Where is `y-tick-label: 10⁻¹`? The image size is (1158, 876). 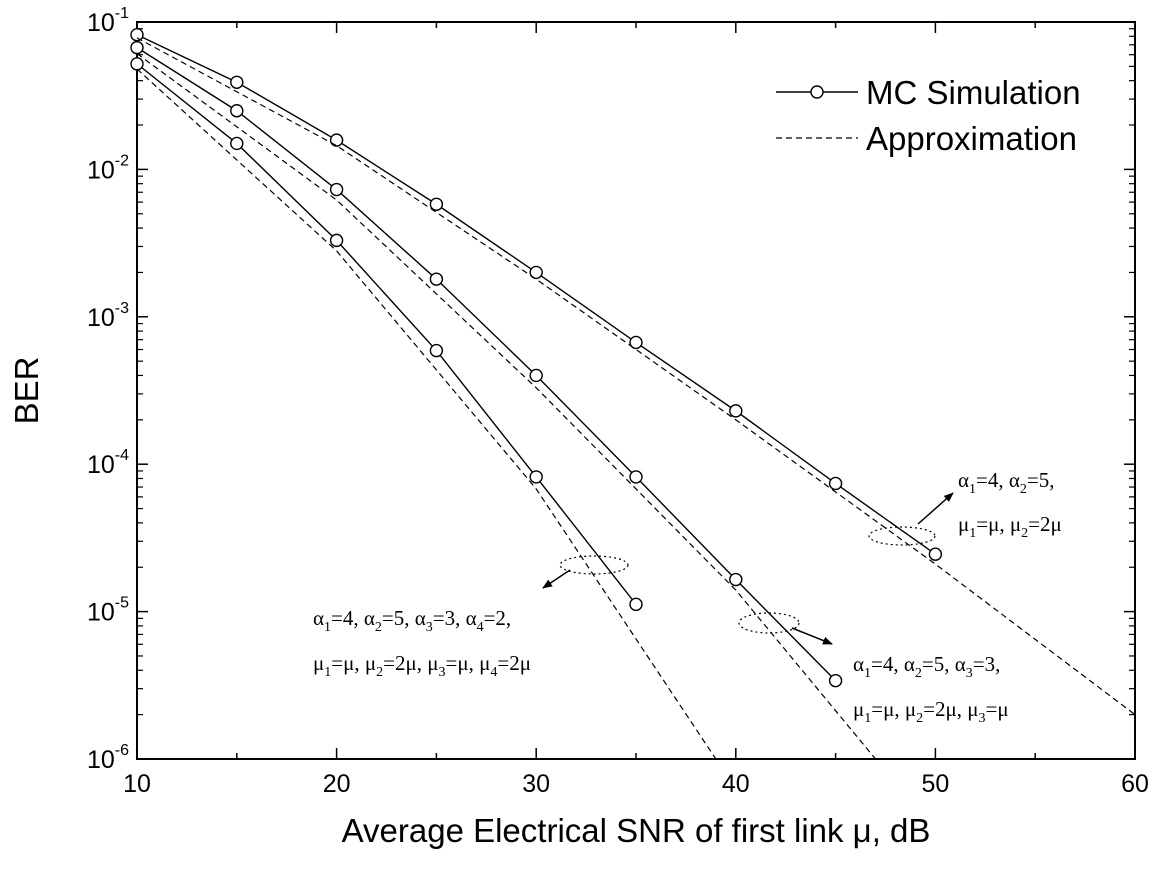
y-tick-label: 10⁻¹ is located at coordinates (108, 21).